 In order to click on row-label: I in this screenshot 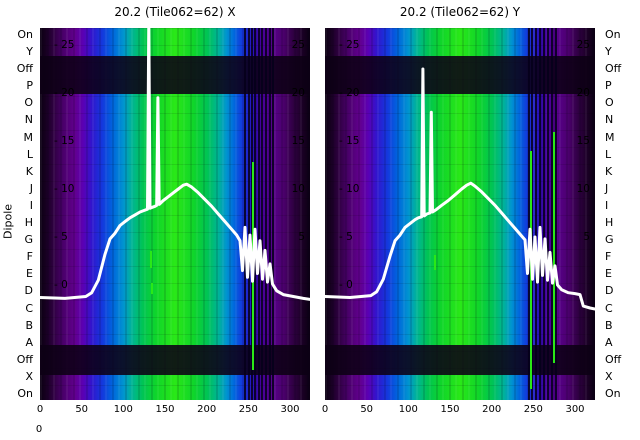, I will do `click(607, 205)`.